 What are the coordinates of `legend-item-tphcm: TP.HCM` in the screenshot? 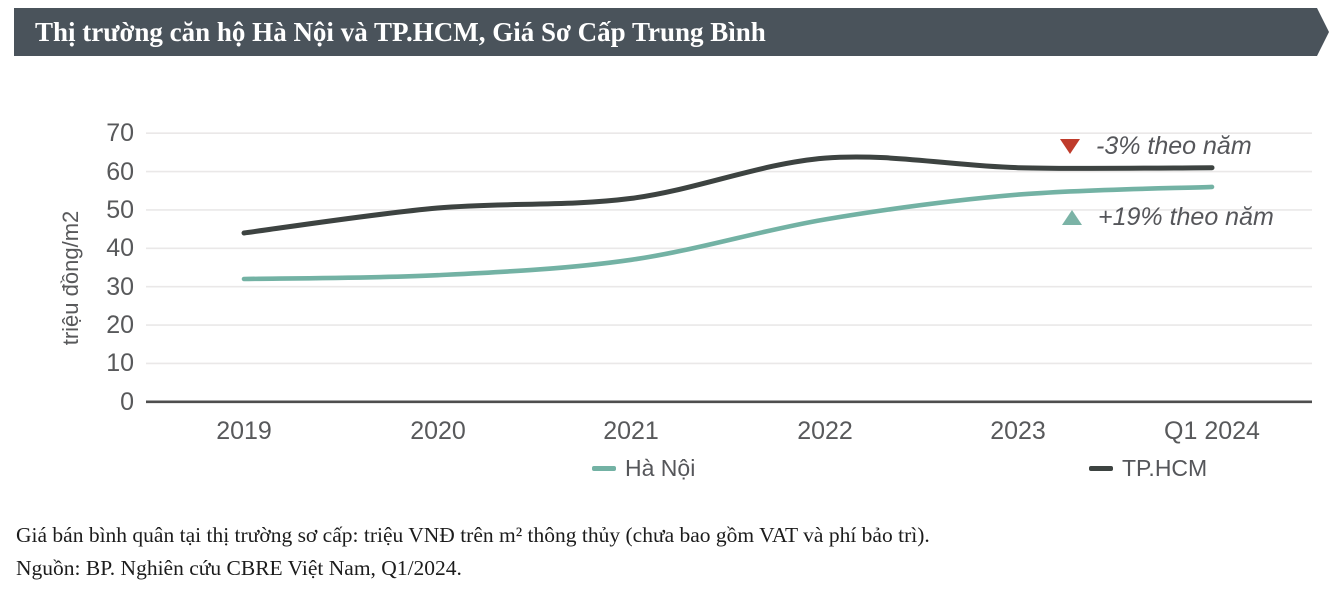 It's located at (1148, 468).